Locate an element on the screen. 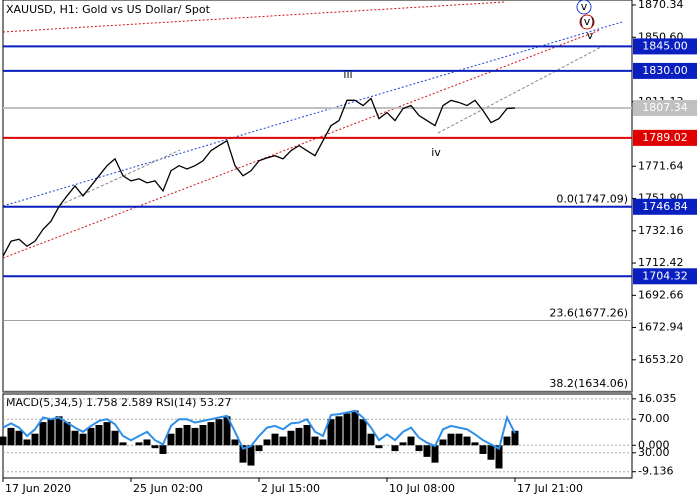 The width and height of the screenshot is (700, 500). level-label: 1704.32 is located at coordinates (665, 275).